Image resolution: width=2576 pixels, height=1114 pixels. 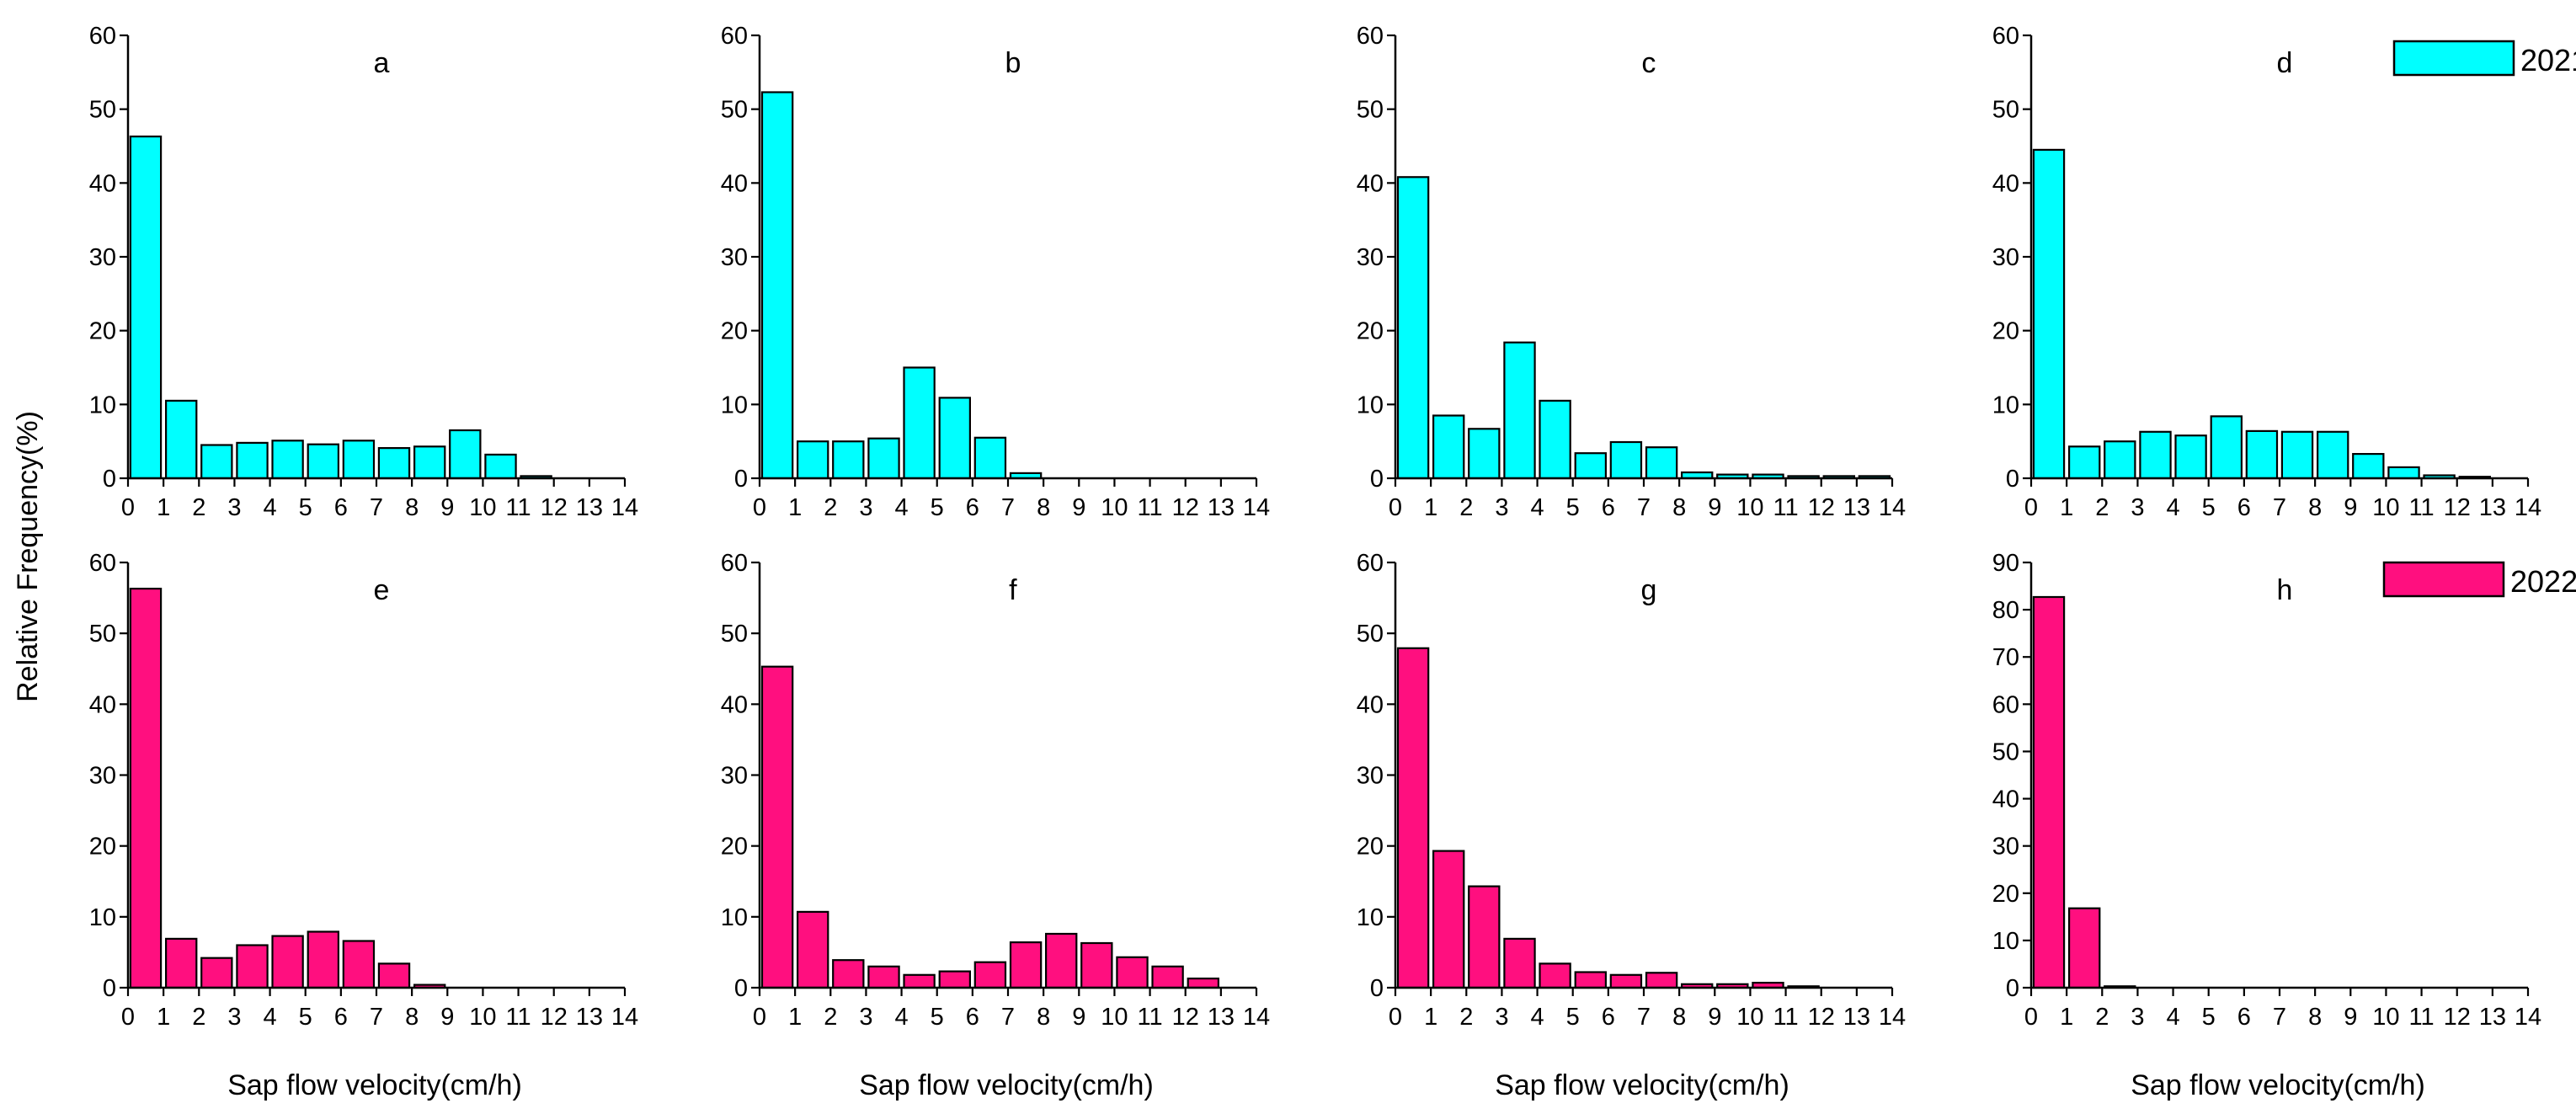 What do you see at coordinates (2066, 1017) in the screenshot?
I see `panel-h-x-tick-label-1: 1` at bounding box center [2066, 1017].